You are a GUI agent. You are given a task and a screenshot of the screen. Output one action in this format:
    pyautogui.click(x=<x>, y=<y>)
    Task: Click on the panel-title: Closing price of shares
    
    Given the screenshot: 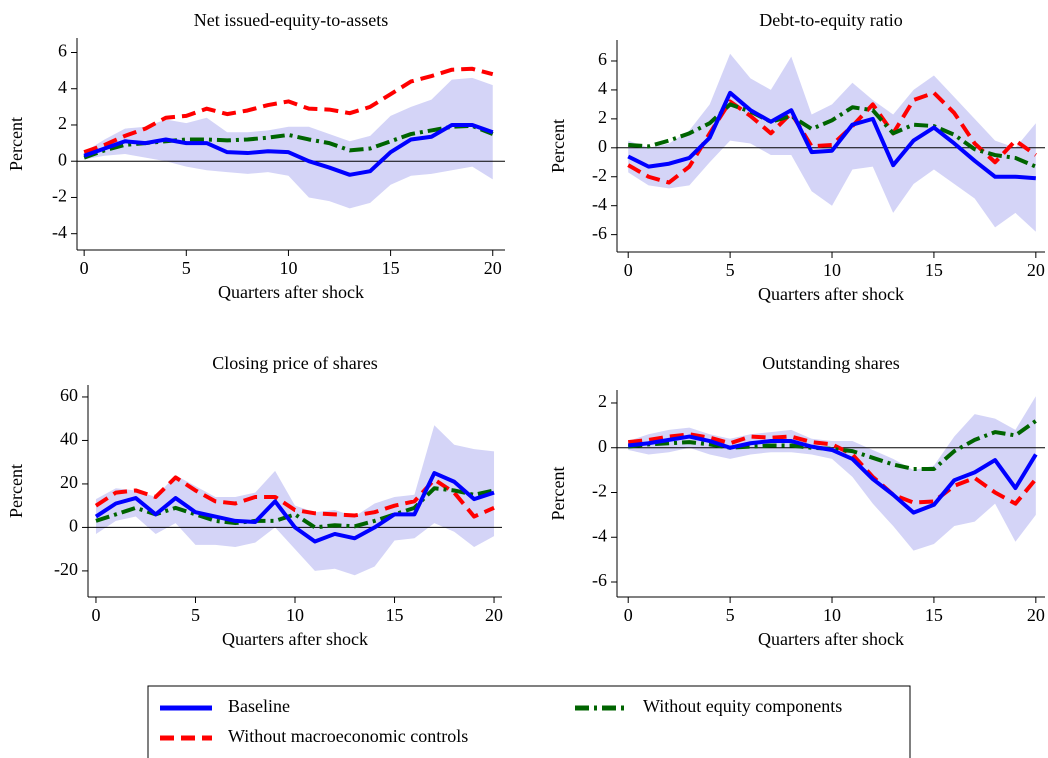 What is the action you would take?
    pyautogui.click(x=294, y=363)
    